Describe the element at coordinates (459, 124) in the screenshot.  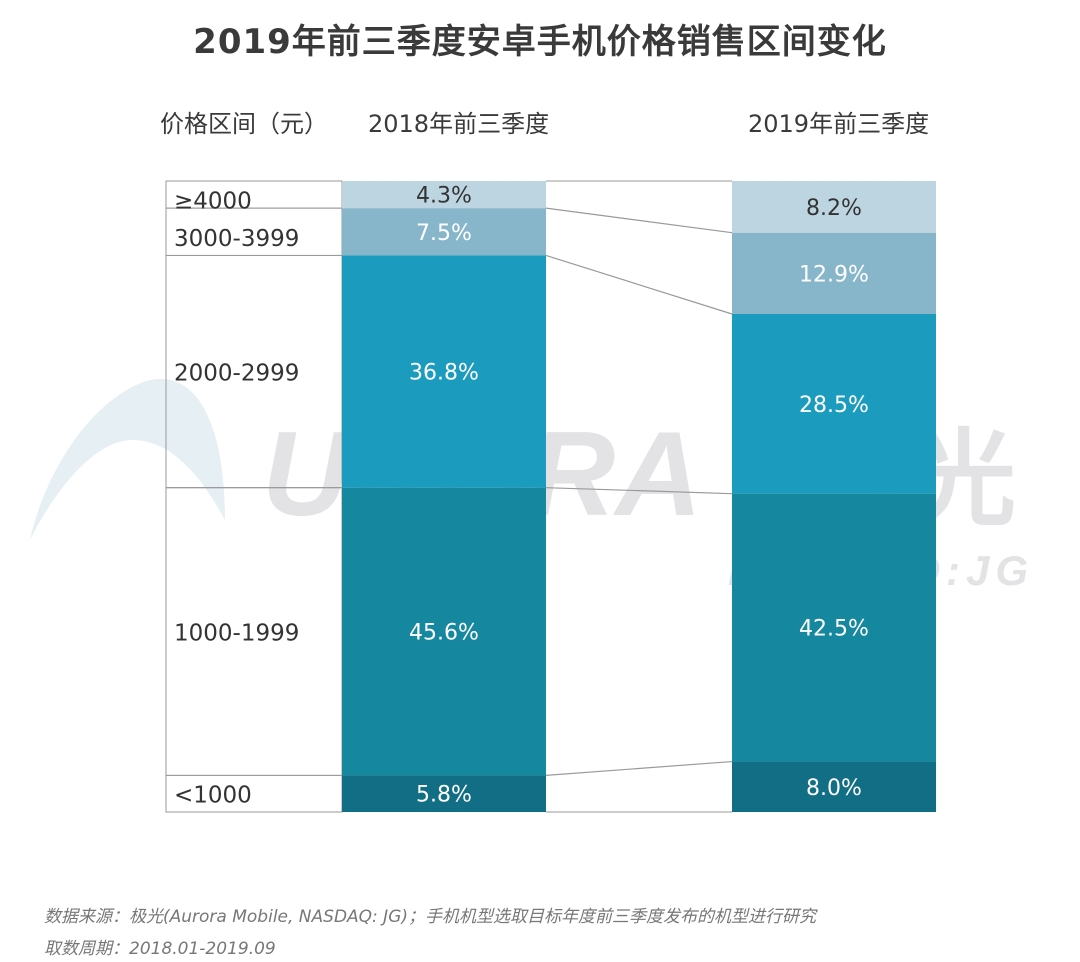
I see `category-label-2018: 2018年前三季度` at that location.